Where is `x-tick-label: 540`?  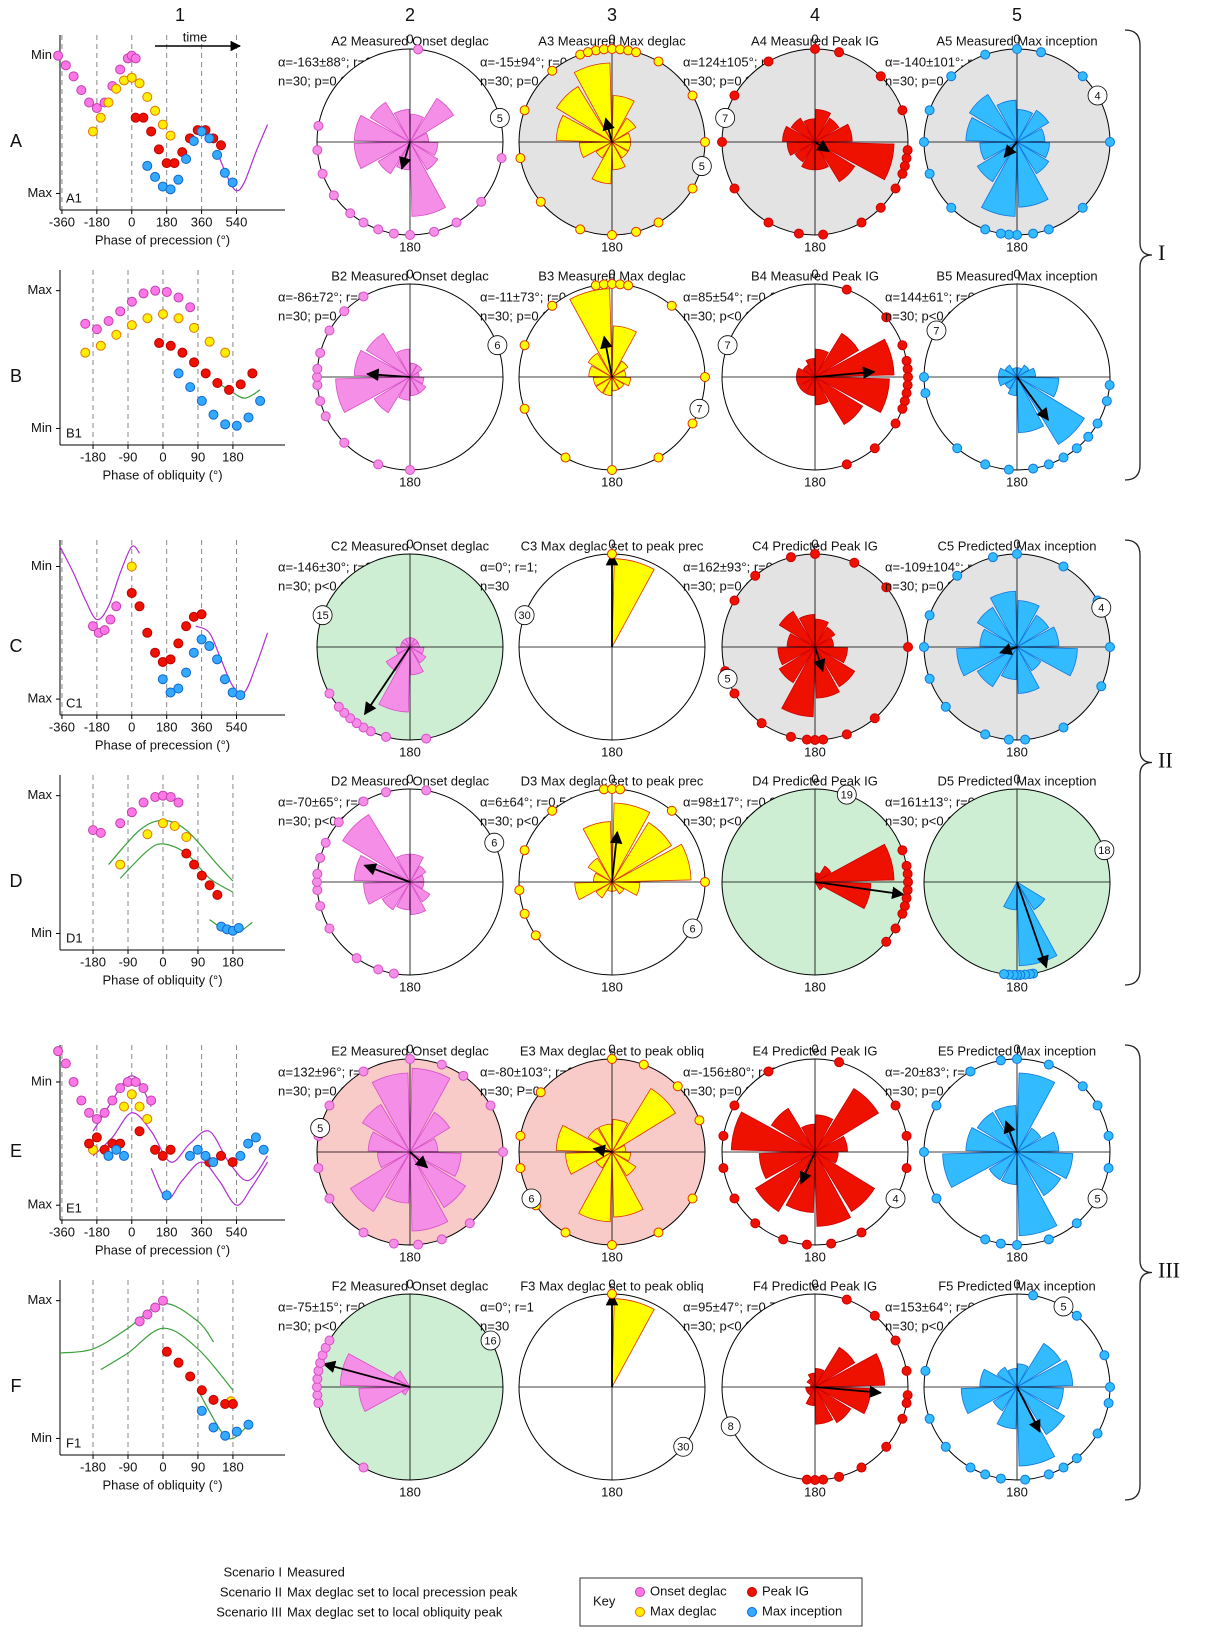 x-tick-label: 540 is located at coordinates (237, 1231).